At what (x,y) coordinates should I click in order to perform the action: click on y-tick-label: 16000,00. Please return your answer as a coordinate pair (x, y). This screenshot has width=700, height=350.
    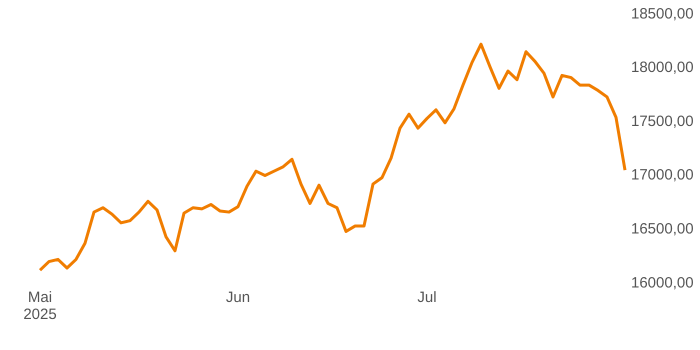
    Looking at the image, I should click on (662, 283).